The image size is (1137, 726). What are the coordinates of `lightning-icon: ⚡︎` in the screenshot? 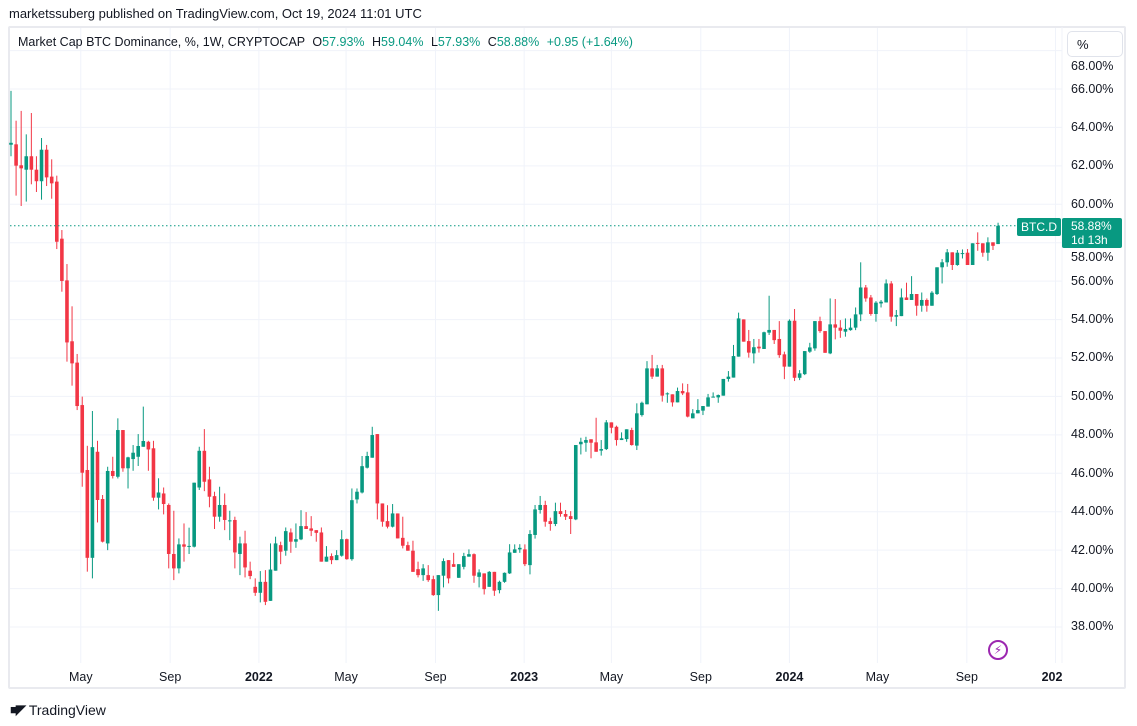 It's located at (998, 650).